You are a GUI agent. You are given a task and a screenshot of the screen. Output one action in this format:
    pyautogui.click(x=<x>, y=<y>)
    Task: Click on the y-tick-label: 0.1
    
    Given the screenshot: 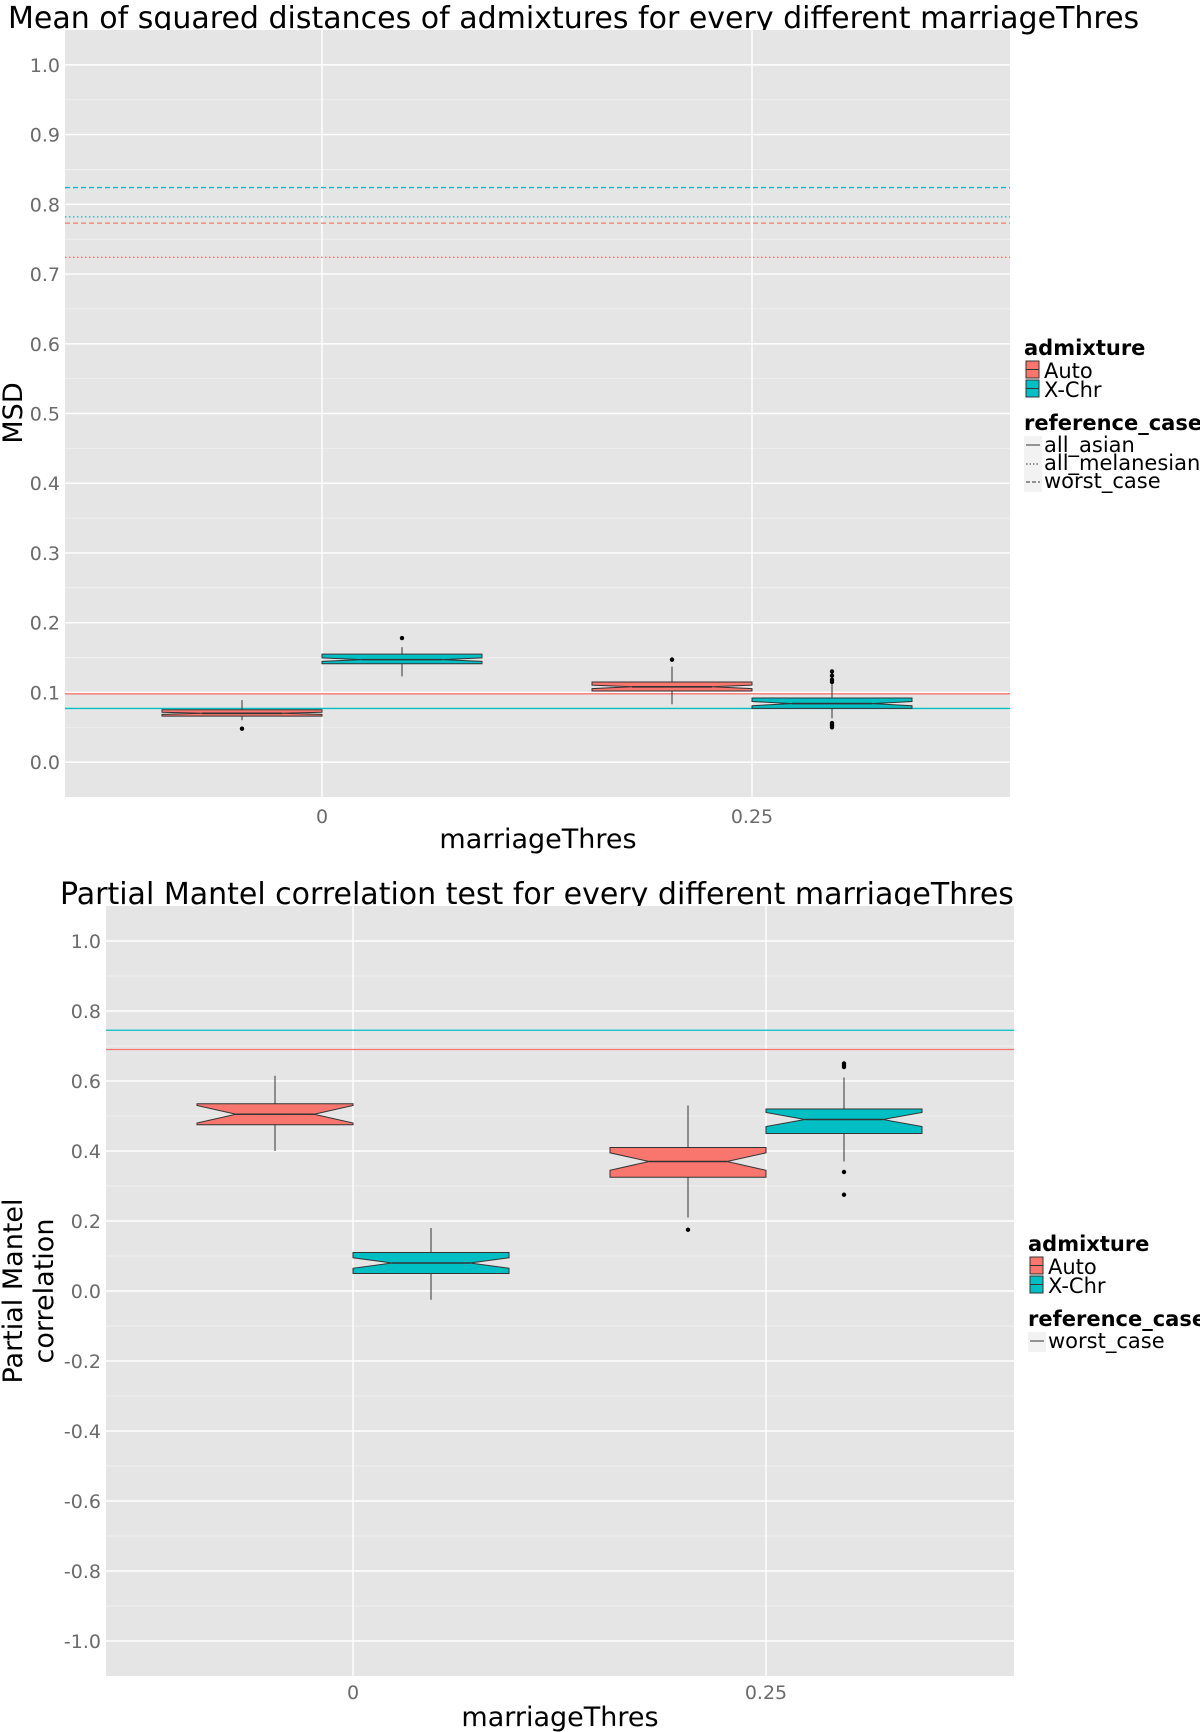 What is the action you would take?
    pyautogui.click(x=45, y=693)
    